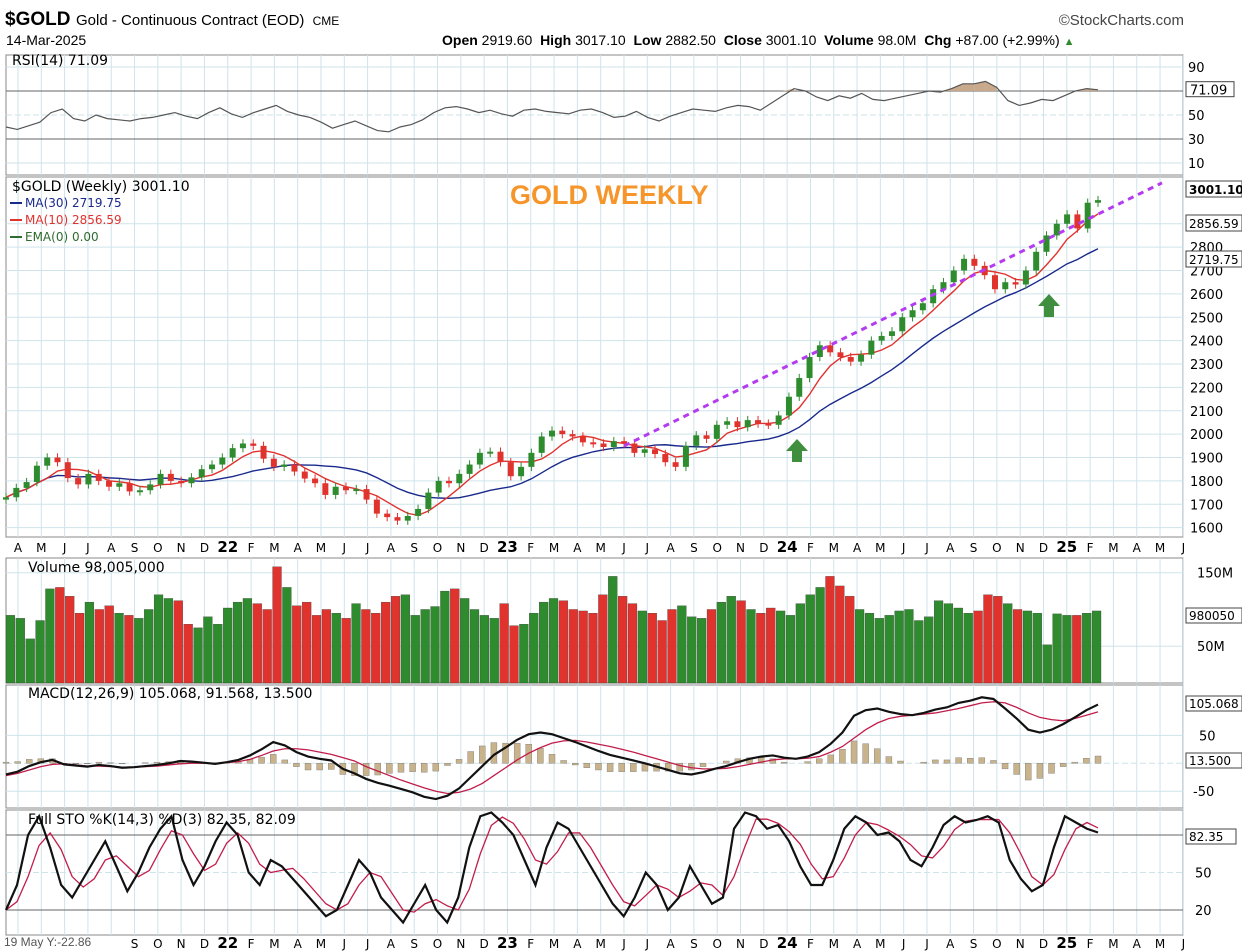  Describe the element at coordinates (1215, 190) in the screenshot. I see `price-last-tag: 3001.10` at that location.